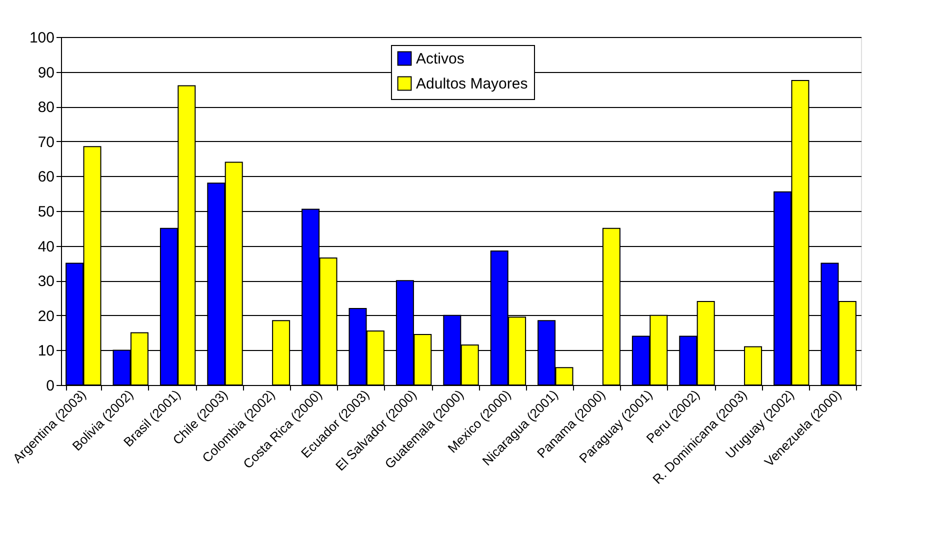  What do you see at coordinates (46, 73) in the screenshot?
I see `y-tick-label: 90` at bounding box center [46, 73].